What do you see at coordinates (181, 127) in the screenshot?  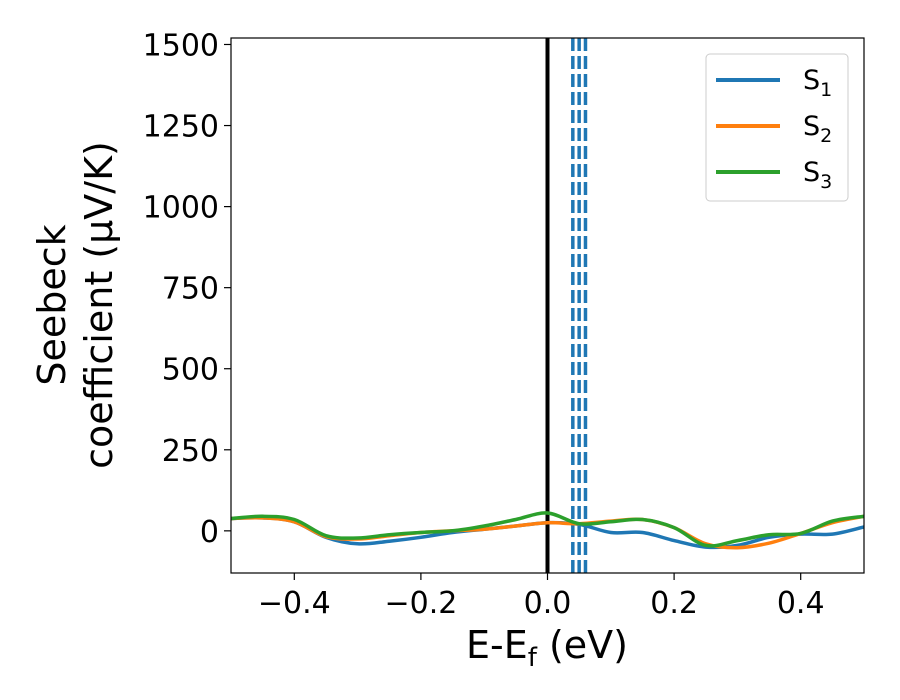 I see `y-tick-label: 1250` at bounding box center [181, 127].